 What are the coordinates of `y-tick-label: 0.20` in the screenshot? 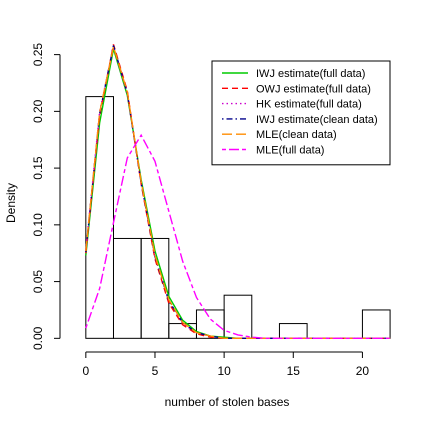 It's located at (38, 111).